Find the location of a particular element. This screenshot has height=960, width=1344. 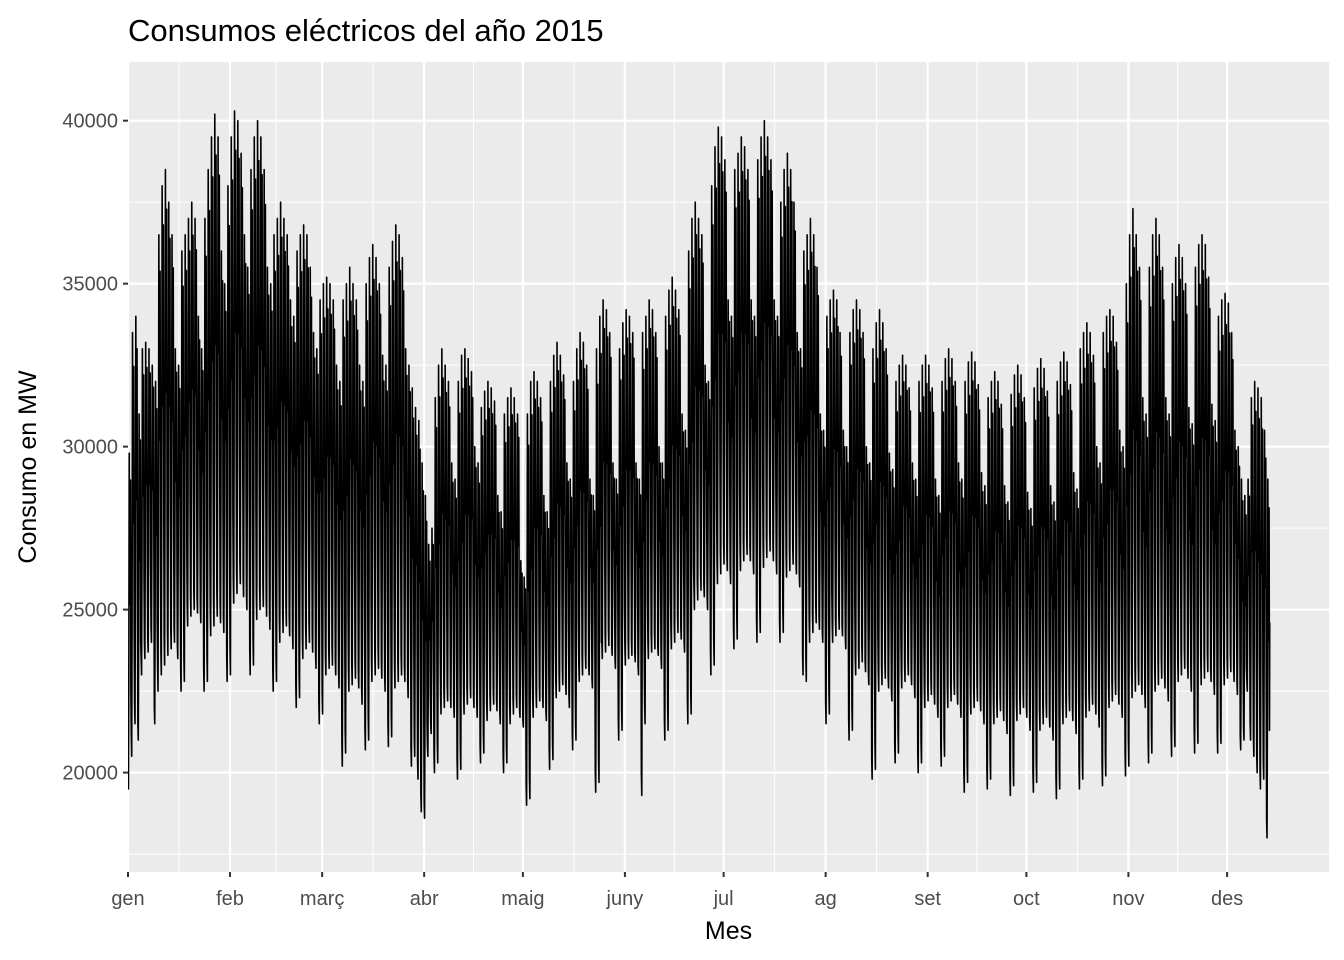

x-tick-label: feb is located at coordinates (230, 899).